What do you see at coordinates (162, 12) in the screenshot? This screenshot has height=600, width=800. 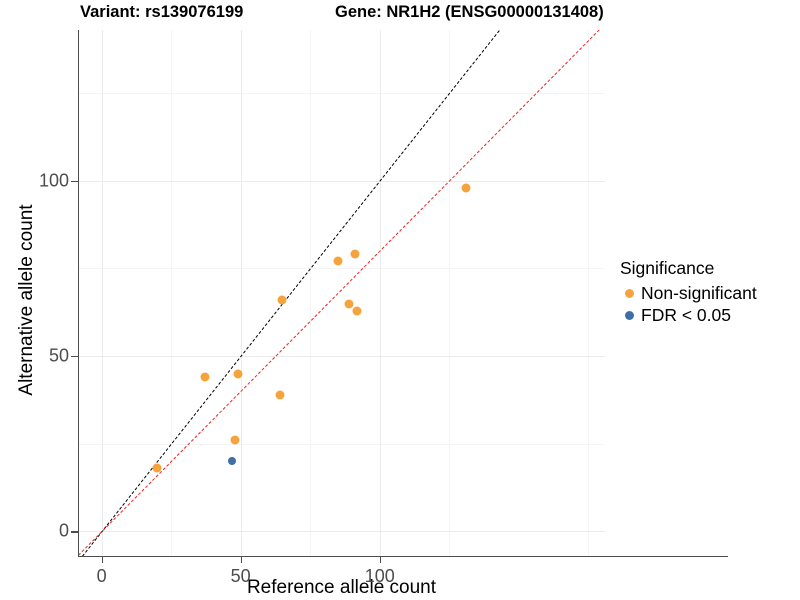 I see `variant-title: Variant: rs139076199` at bounding box center [162, 12].